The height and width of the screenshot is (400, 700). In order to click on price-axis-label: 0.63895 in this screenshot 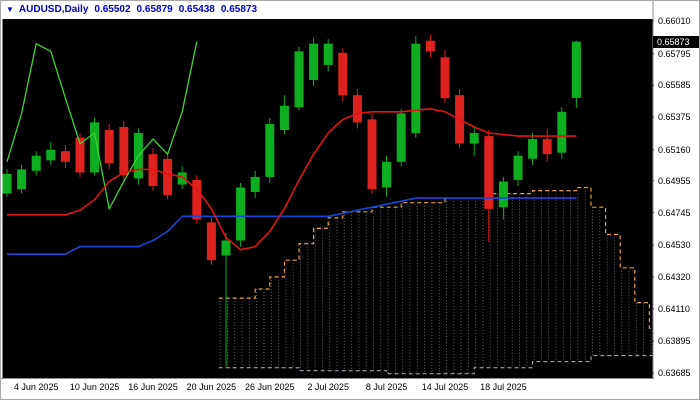, I will do `click(674, 341)`.